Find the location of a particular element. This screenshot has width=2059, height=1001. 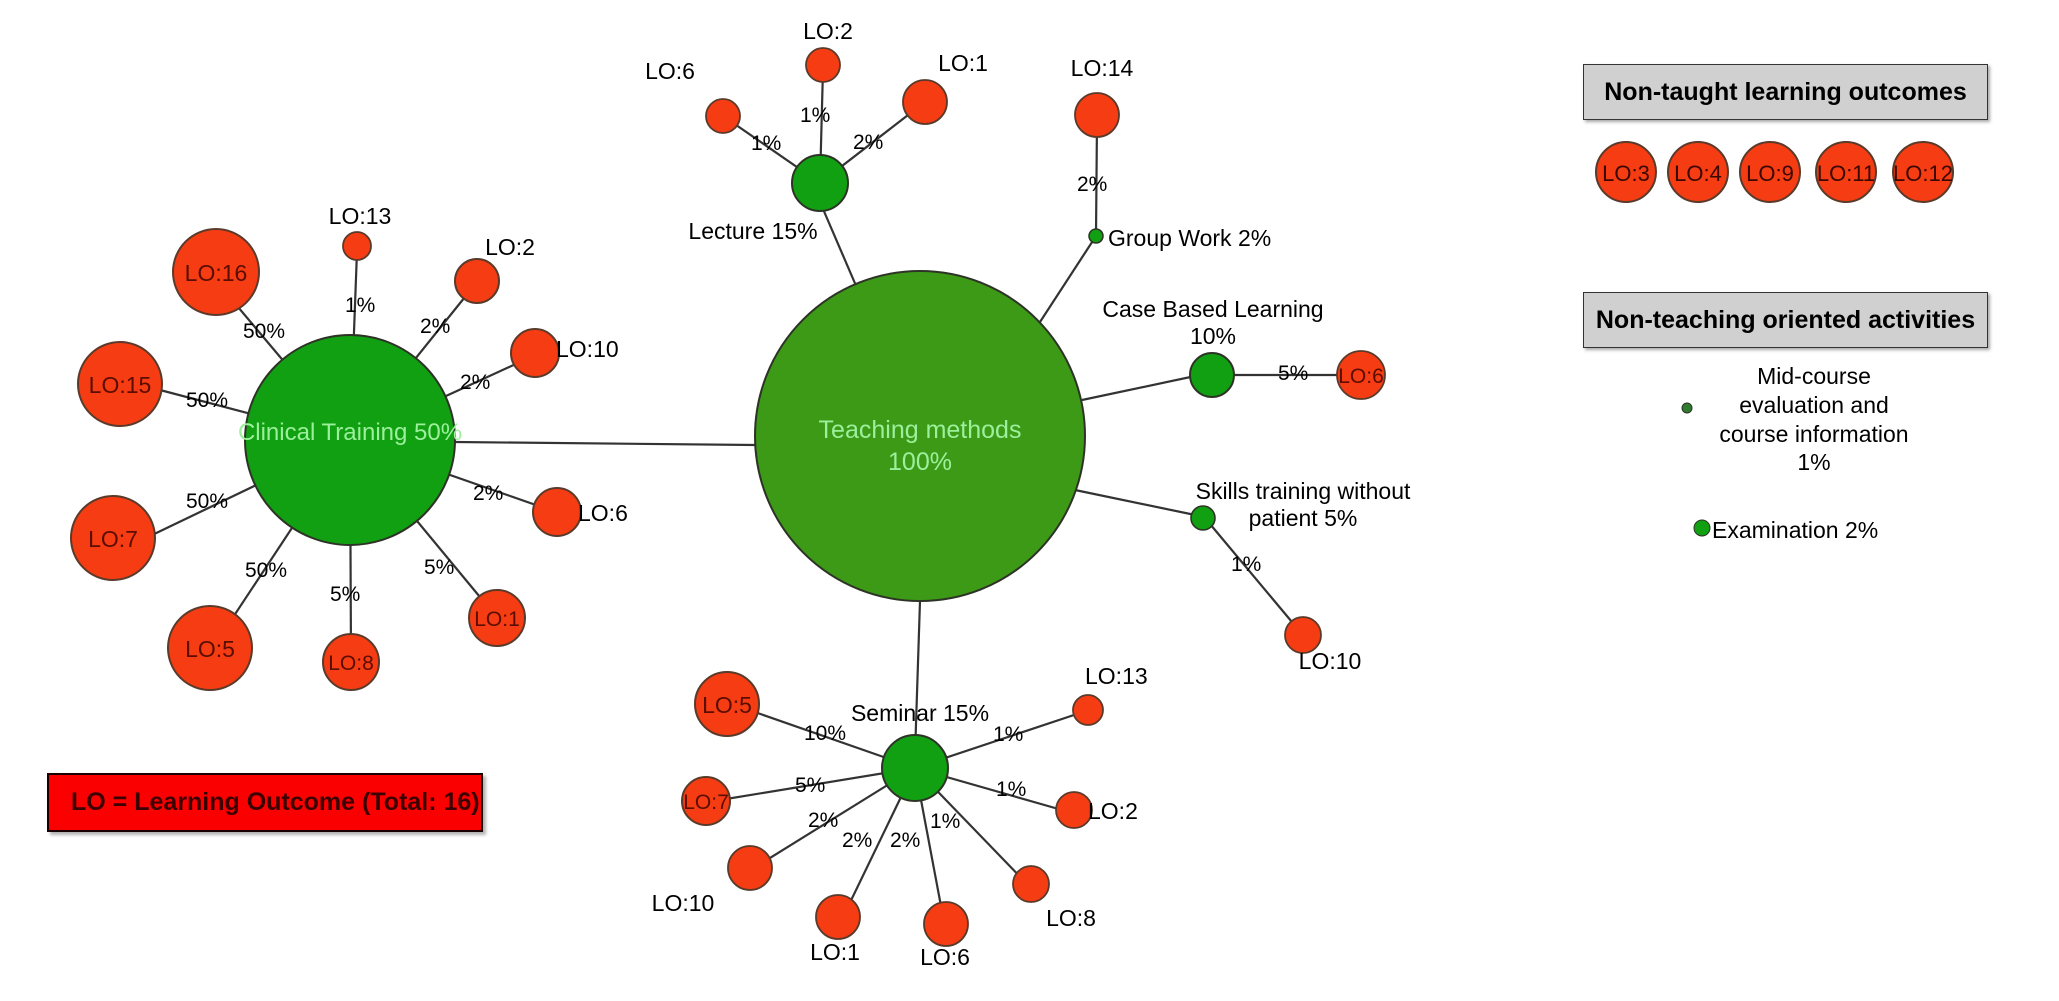

legend-learning-outcome: LO = Learning Outcome (Total: 16) is located at coordinates (265, 802).